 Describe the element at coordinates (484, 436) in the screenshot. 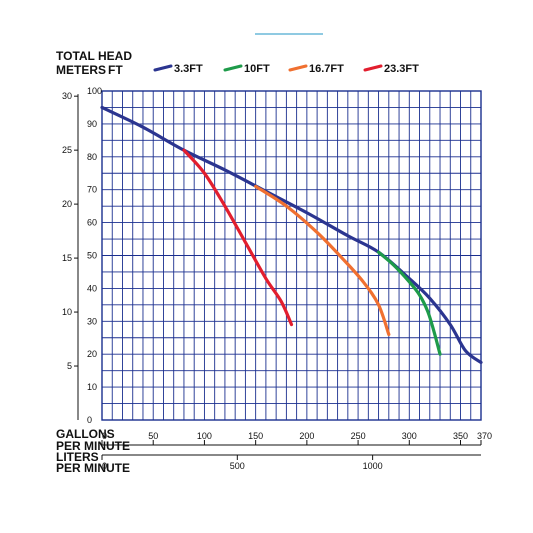

I see `x-tick-label: 370` at that location.